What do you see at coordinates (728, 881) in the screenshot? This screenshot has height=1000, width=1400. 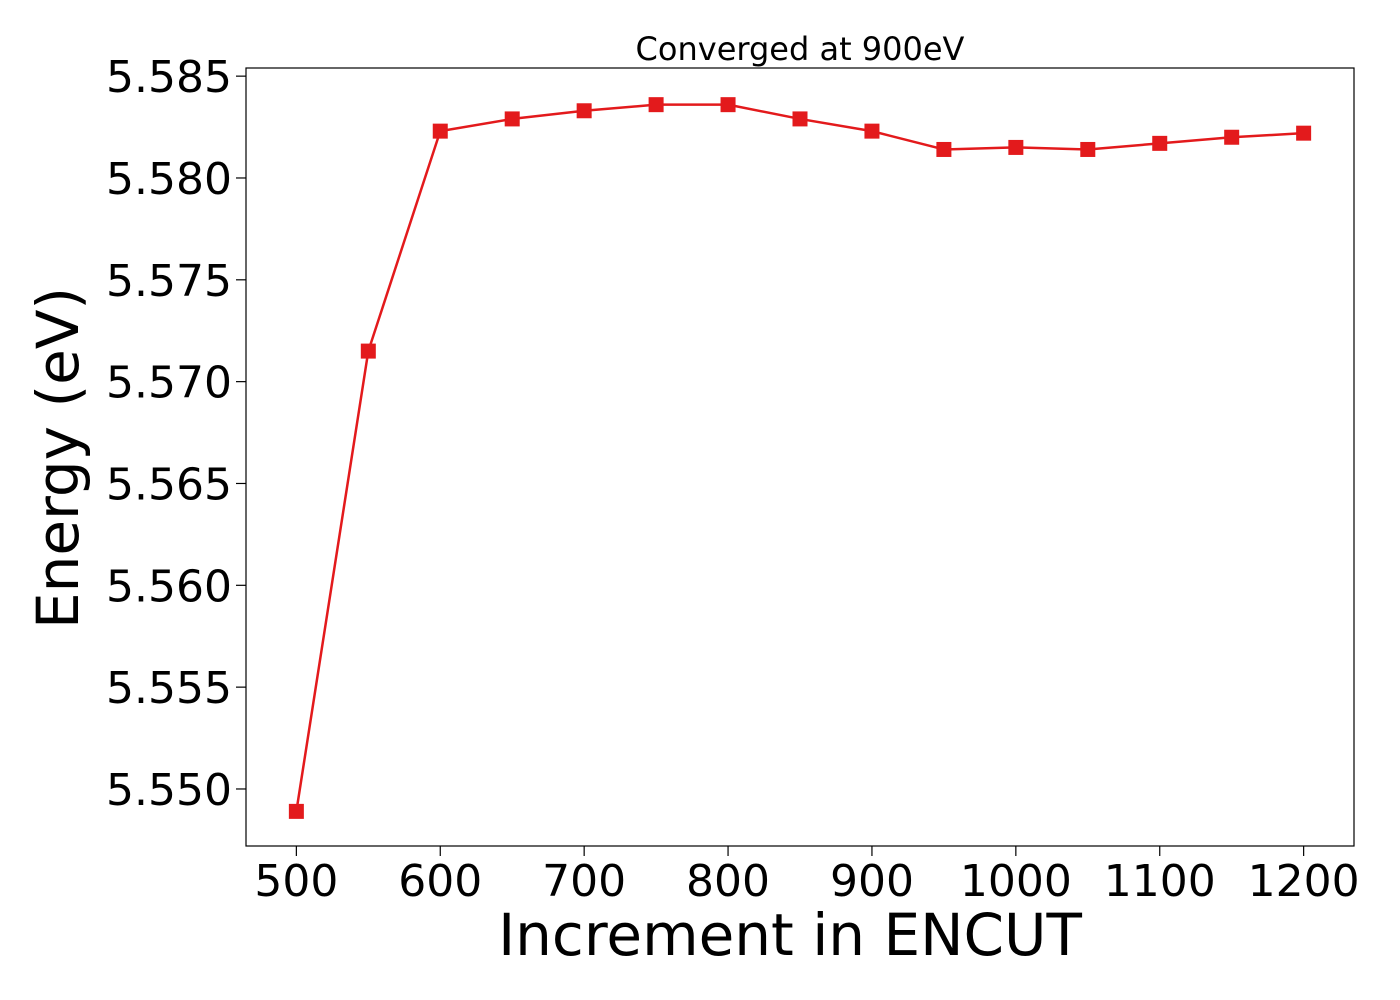 I see `x-tick-label: 800` at bounding box center [728, 881].